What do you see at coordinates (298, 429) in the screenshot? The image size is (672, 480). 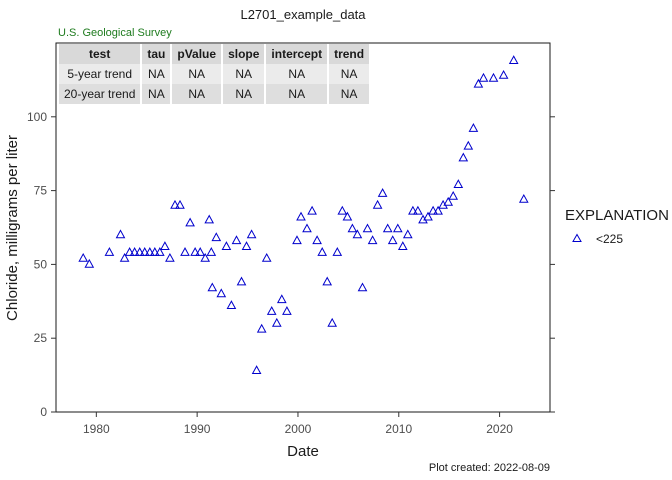 I see `x-tick-label: 2000` at bounding box center [298, 429].